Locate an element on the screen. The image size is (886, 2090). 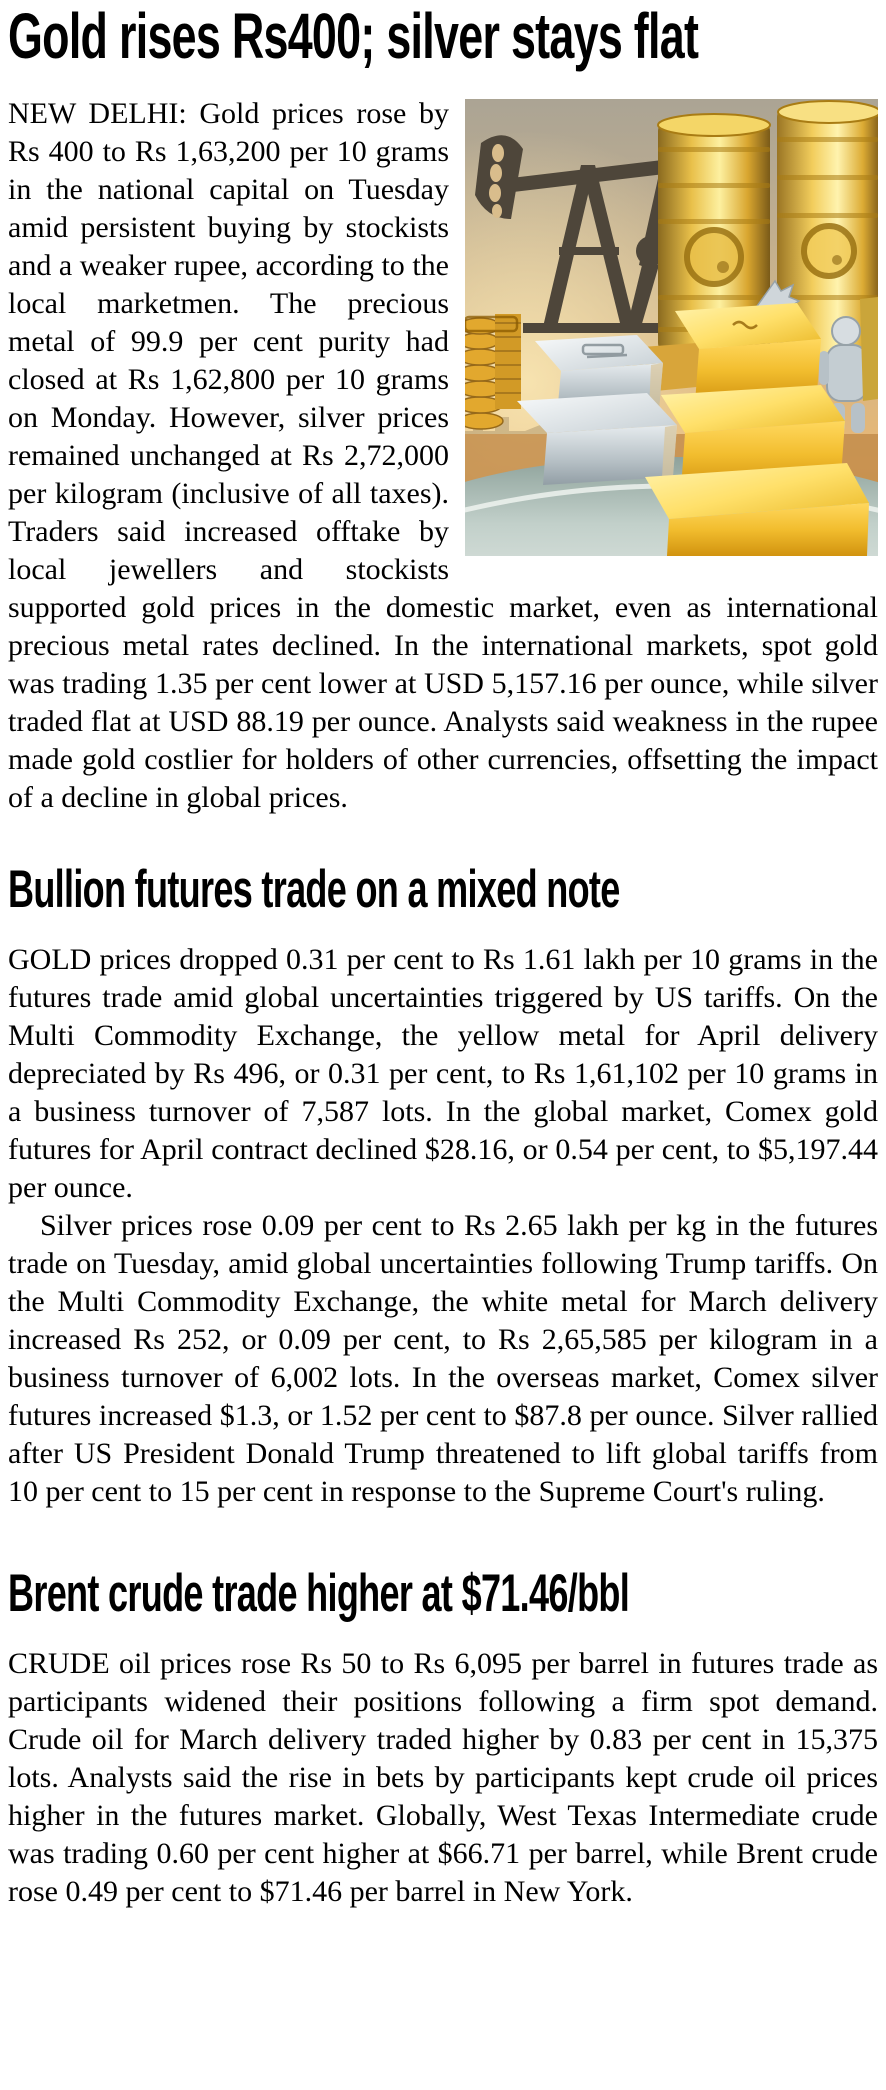
commodities-illustration is located at coordinates (671, 328).